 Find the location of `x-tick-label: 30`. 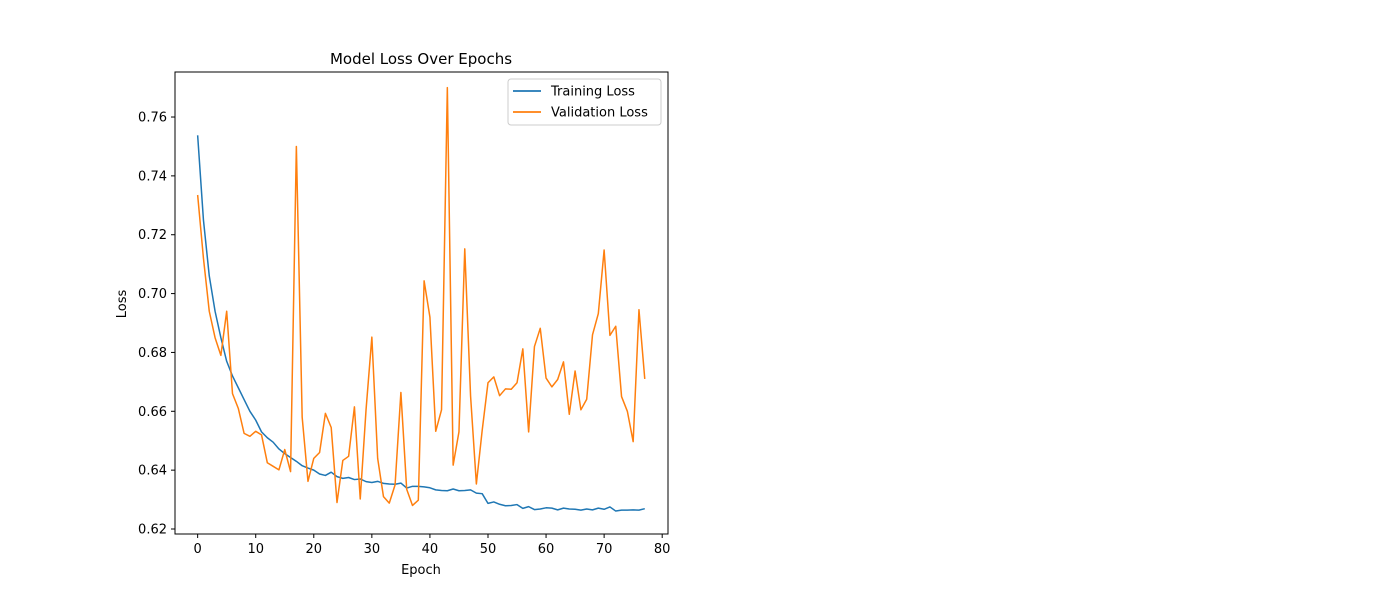

x-tick-label: 30 is located at coordinates (372, 549).